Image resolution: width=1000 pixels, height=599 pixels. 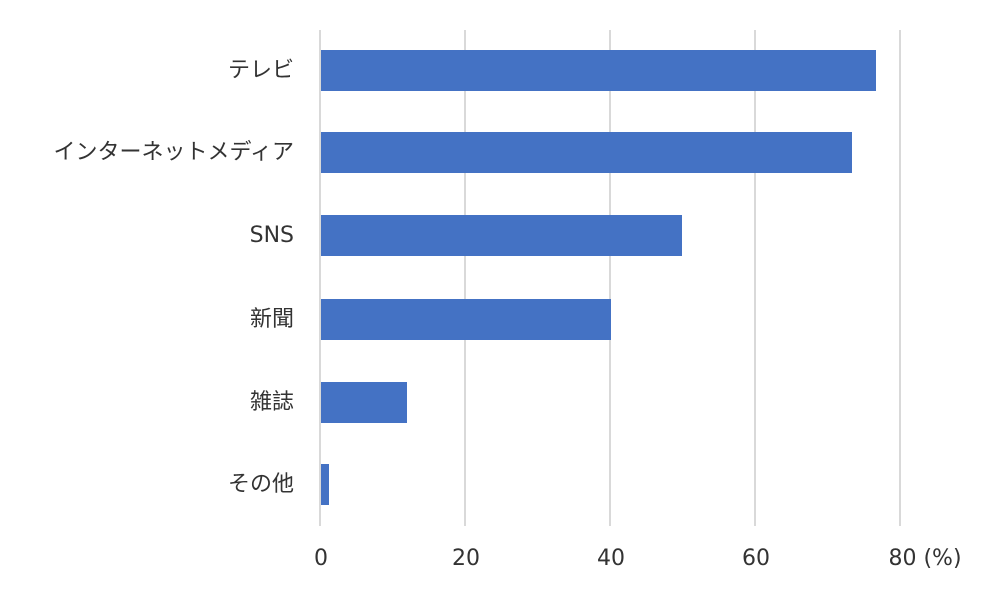 I want to click on category-label-newspaper: 新聞, so click(x=271, y=319).